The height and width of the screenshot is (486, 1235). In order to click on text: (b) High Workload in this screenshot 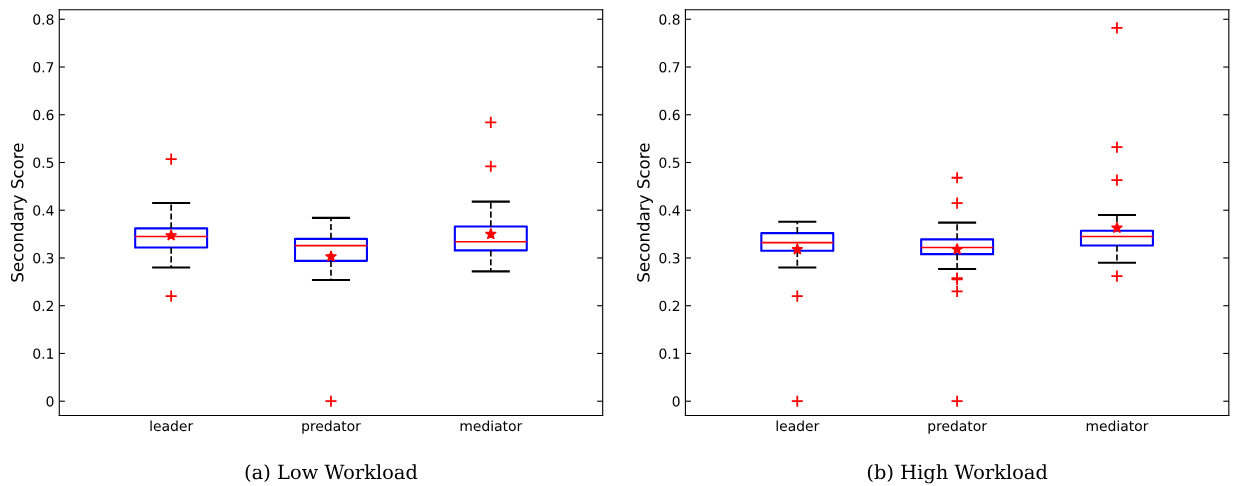, I will do `click(957, 474)`.